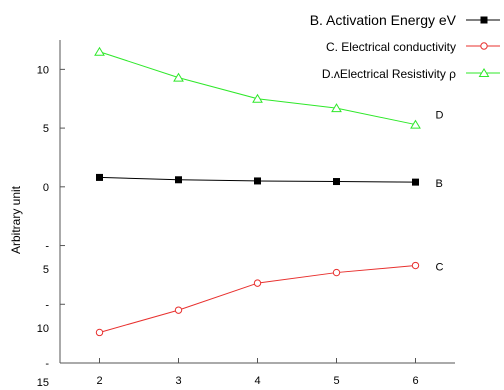 The image size is (504, 390). I want to click on series-c, so click(257, 299).